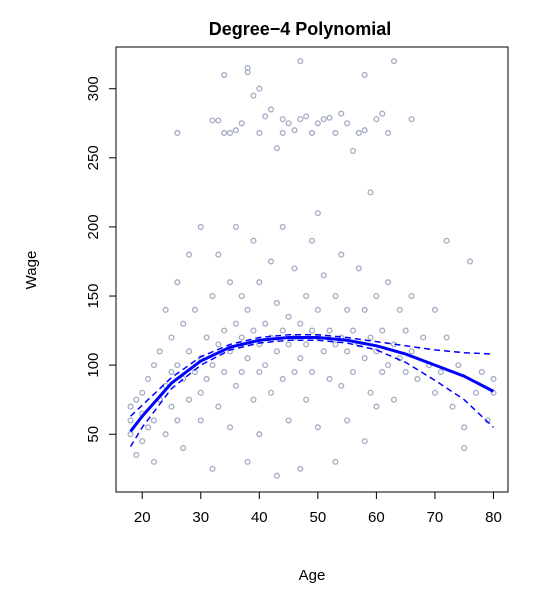  Describe the element at coordinates (93, 157) in the screenshot. I see `y-tick-label: 250` at that location.